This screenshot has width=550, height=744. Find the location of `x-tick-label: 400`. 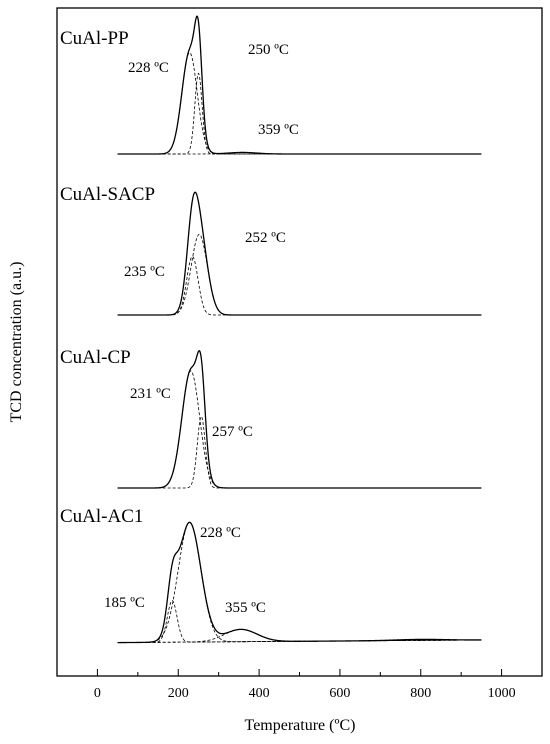

x-tick-label: 400 is located at coordinates (259, 693).